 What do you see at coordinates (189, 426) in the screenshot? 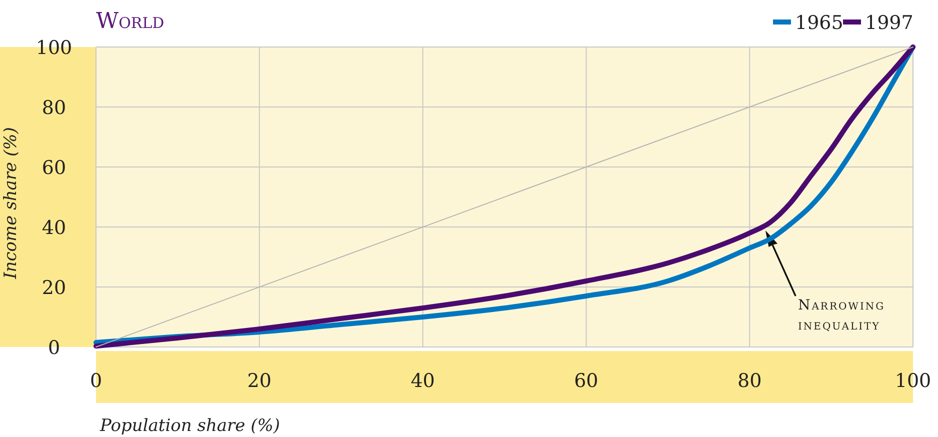
I see `x-axis-title: Population share (%)` at bounding box center [189, 426].